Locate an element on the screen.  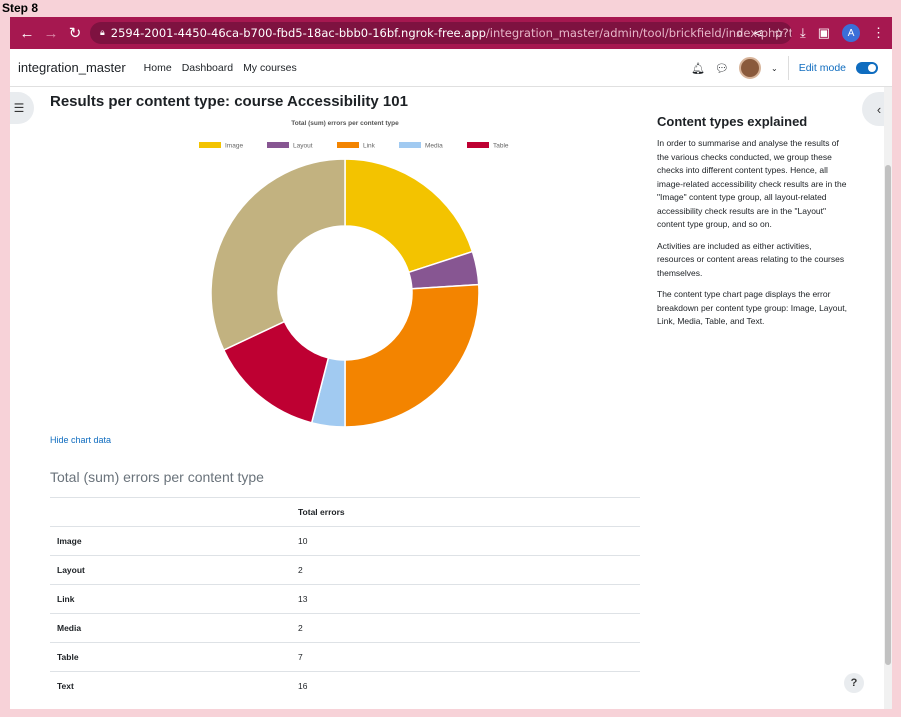
scrollbar-thumb is located at coordinates (888, 415).